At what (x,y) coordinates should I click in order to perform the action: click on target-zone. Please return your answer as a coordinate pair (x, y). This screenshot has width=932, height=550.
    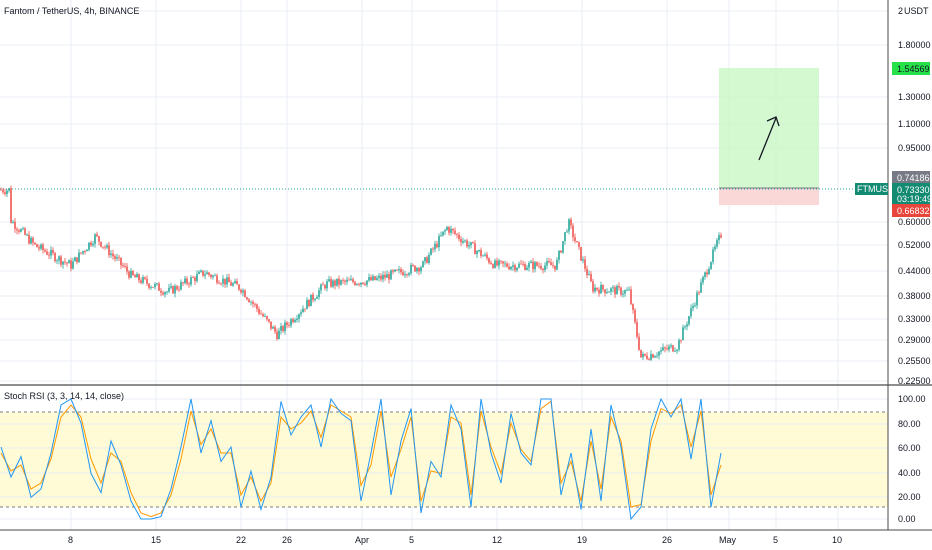
    Looking at the image, I should click on (769, 128).